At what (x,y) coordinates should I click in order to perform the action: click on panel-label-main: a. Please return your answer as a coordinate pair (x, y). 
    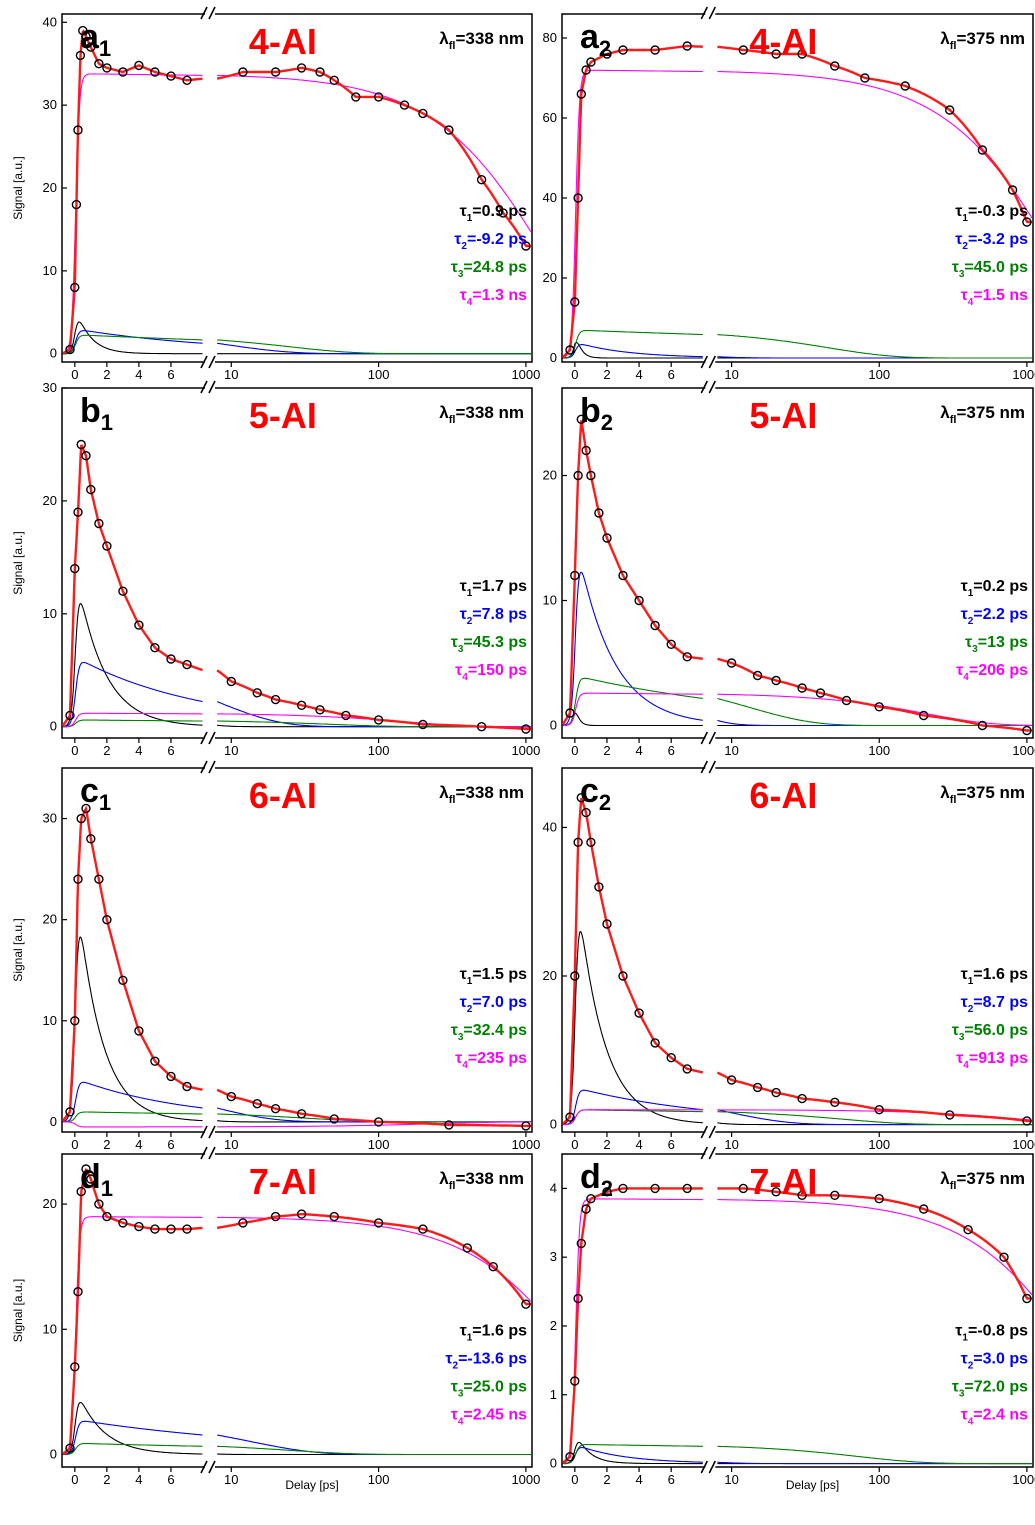
    Looking at the image, I should click on (590, 37).